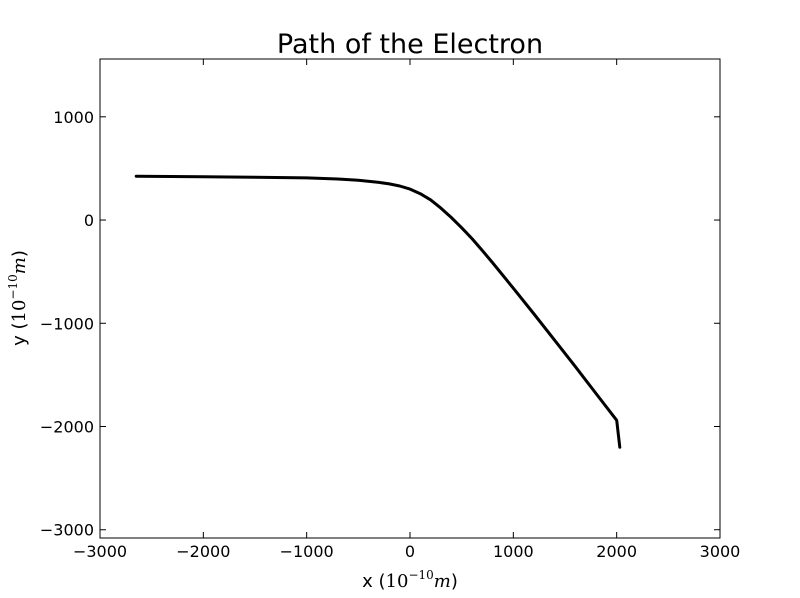 The height and width of the screenshot is (598, 800). What do you see at coordinates (67, 427) in the screenshot?
I see `y-tick-label: −2000` at bounding box center [67, 427].